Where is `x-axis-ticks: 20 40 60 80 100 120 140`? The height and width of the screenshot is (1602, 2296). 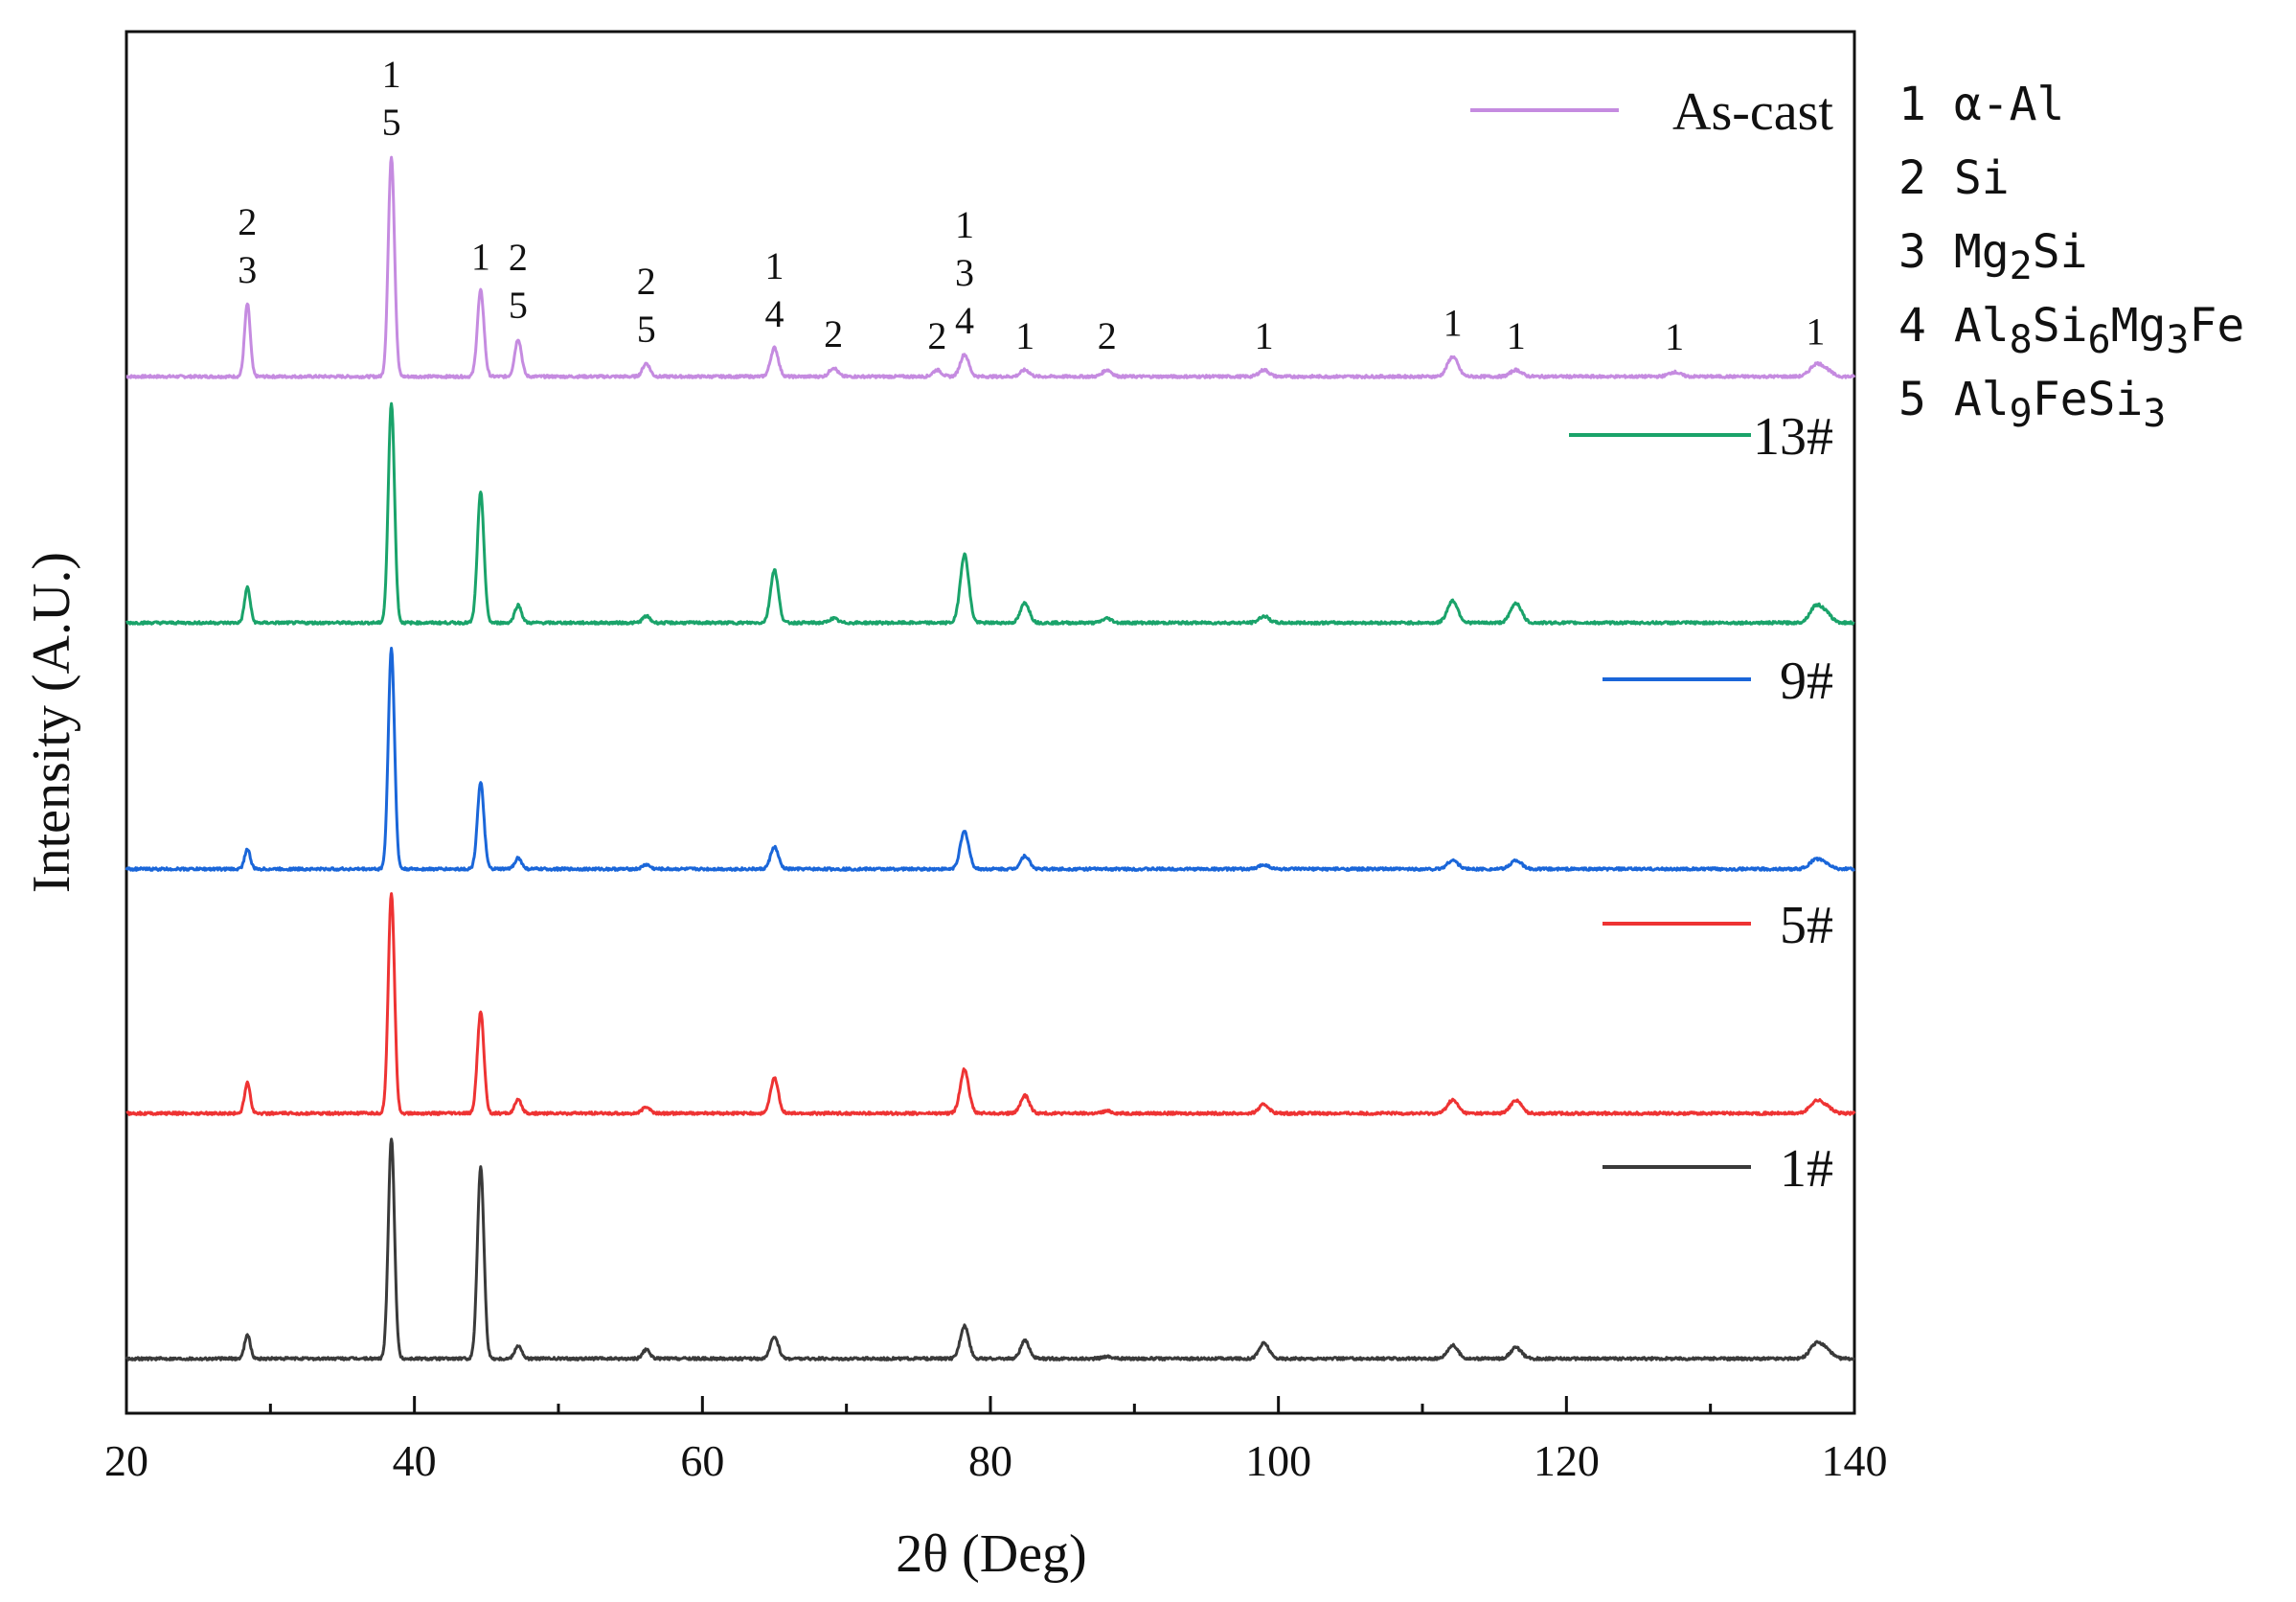 x-axis-ticks: 20 40 60 80 100 120 140 is located at coordinates (996, 1441).